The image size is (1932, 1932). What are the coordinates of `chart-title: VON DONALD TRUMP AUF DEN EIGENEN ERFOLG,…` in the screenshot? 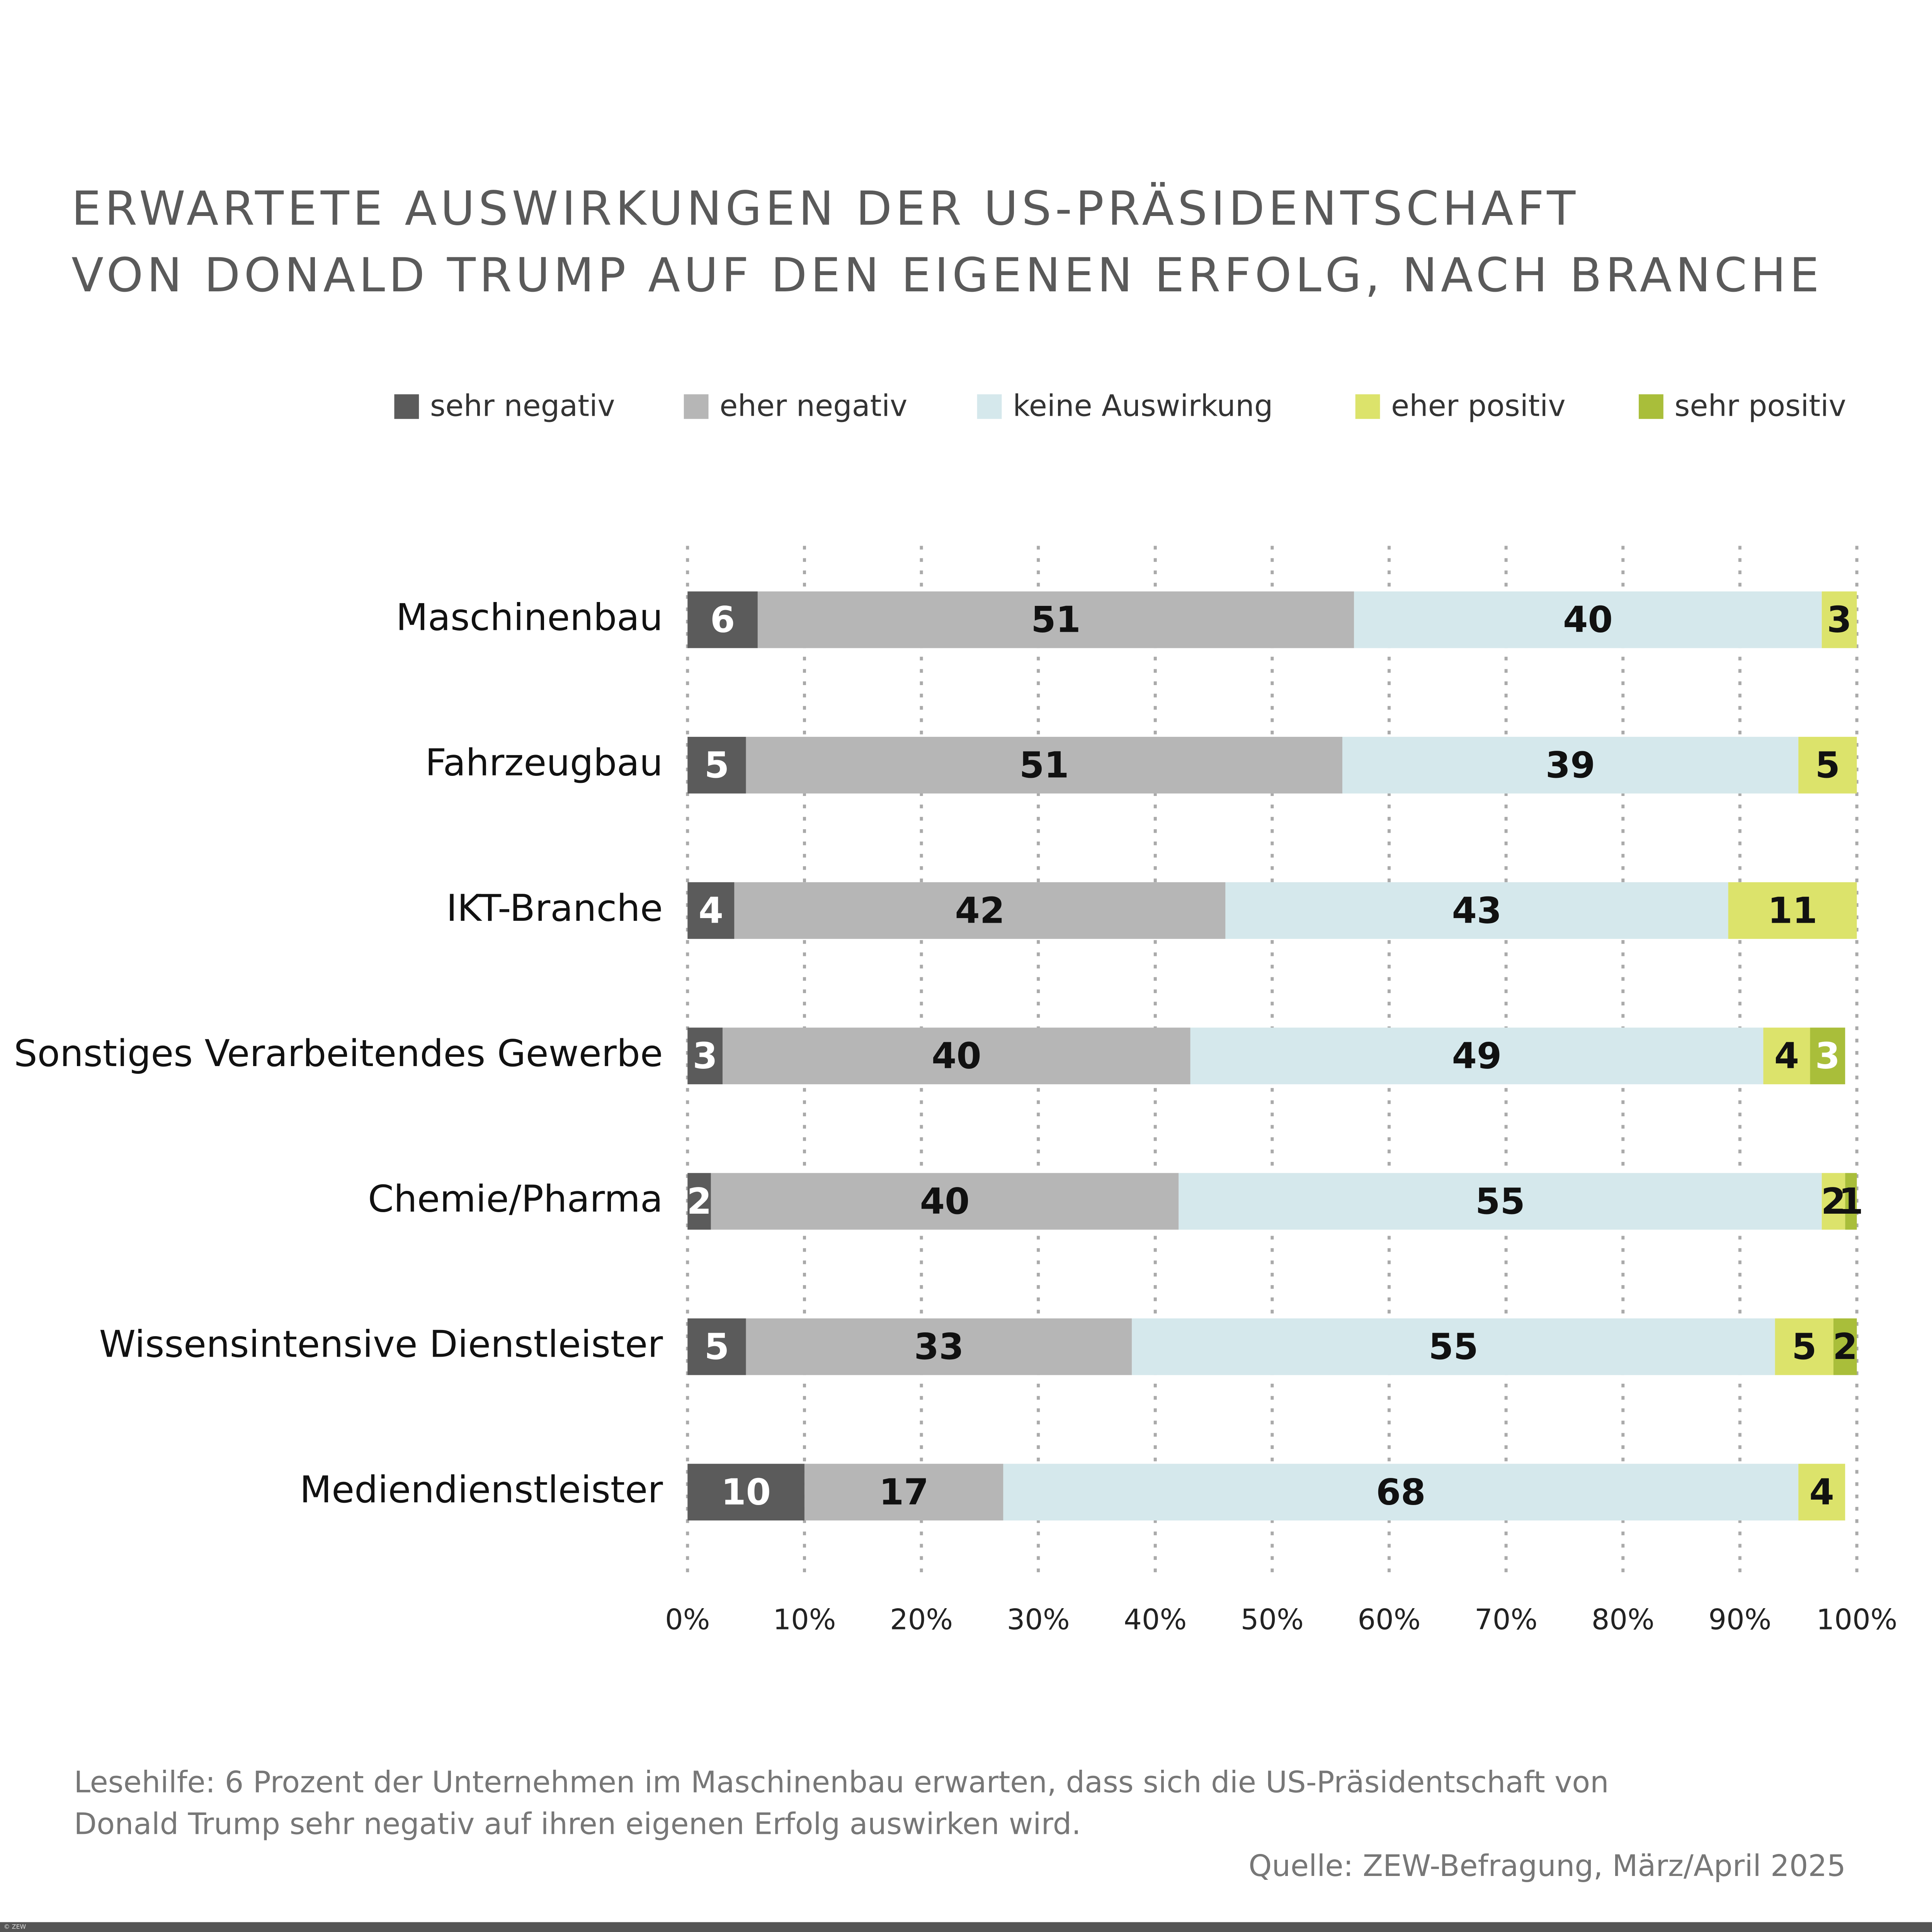 It's located at (947, 275).